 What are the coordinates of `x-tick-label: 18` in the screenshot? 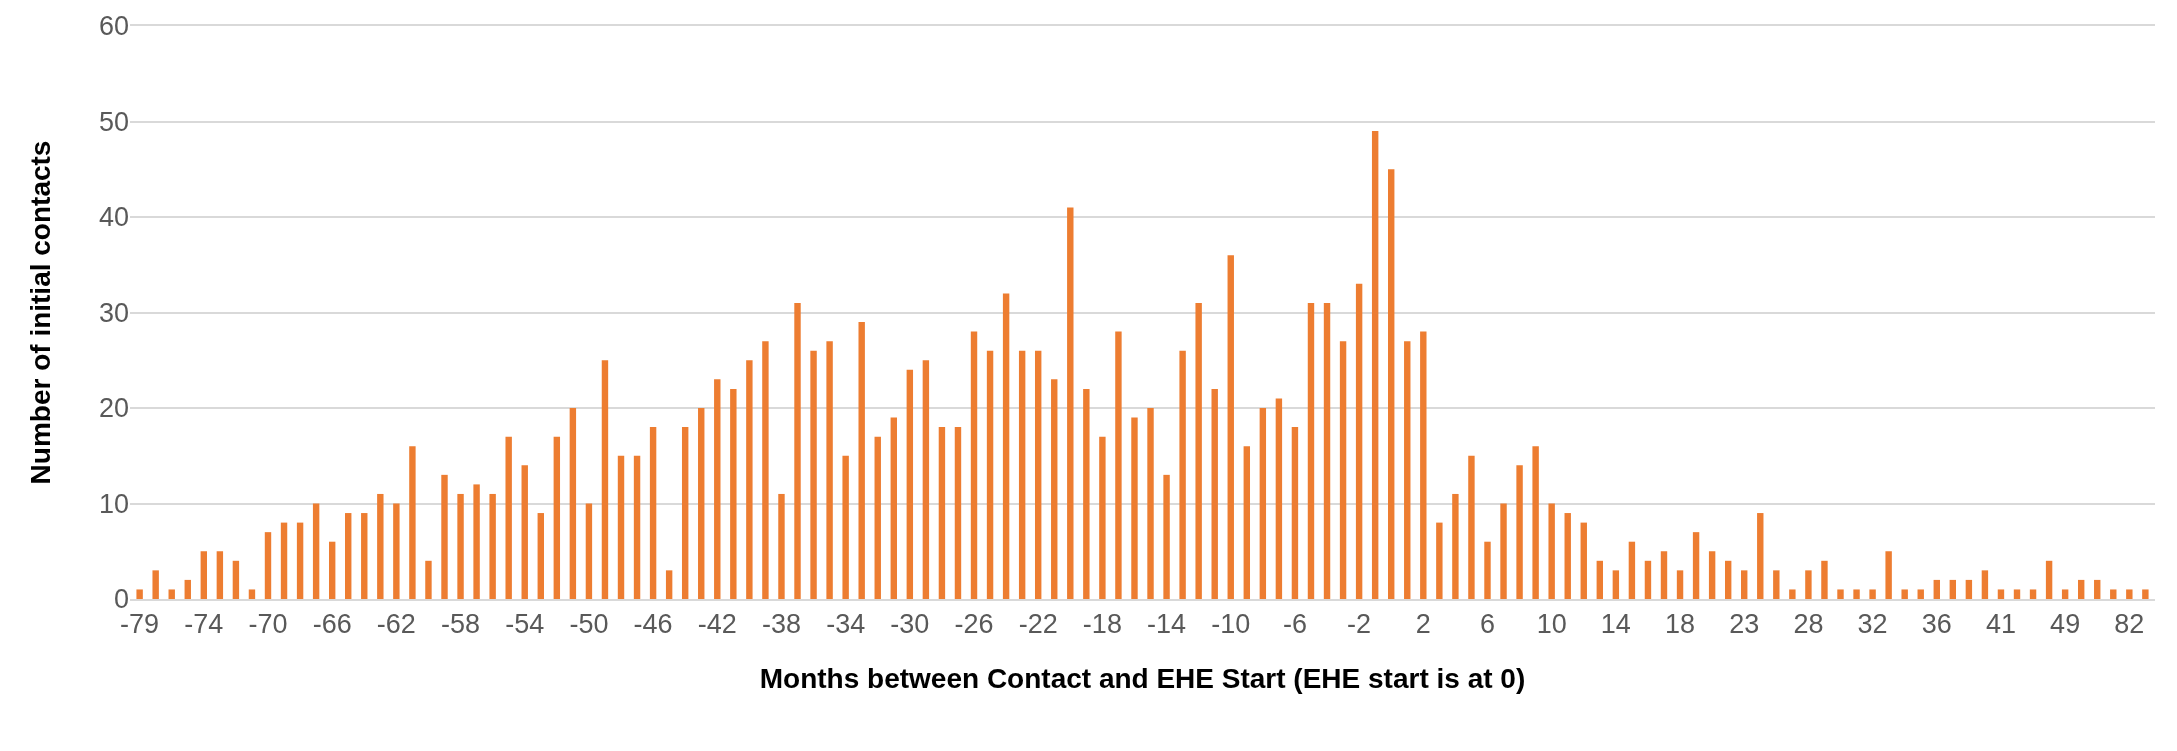 It's located at (1680, 624).